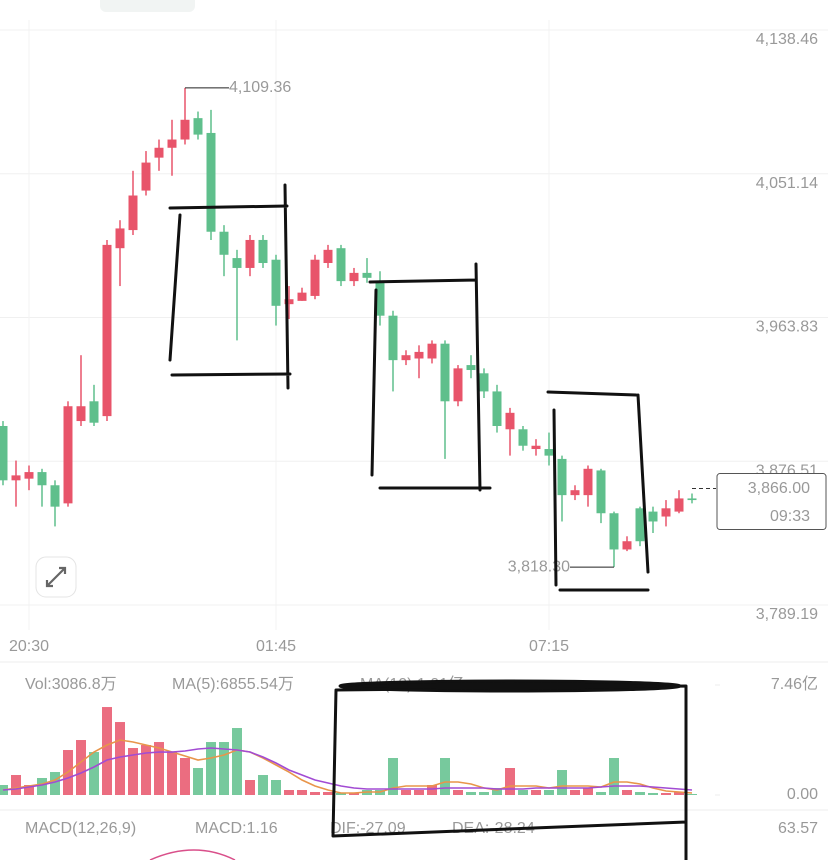 The height and width of the screenshot is (860, 828). Describe the element at coordinates (347, 769) in the screenshot. I see `ma-line` at that location.